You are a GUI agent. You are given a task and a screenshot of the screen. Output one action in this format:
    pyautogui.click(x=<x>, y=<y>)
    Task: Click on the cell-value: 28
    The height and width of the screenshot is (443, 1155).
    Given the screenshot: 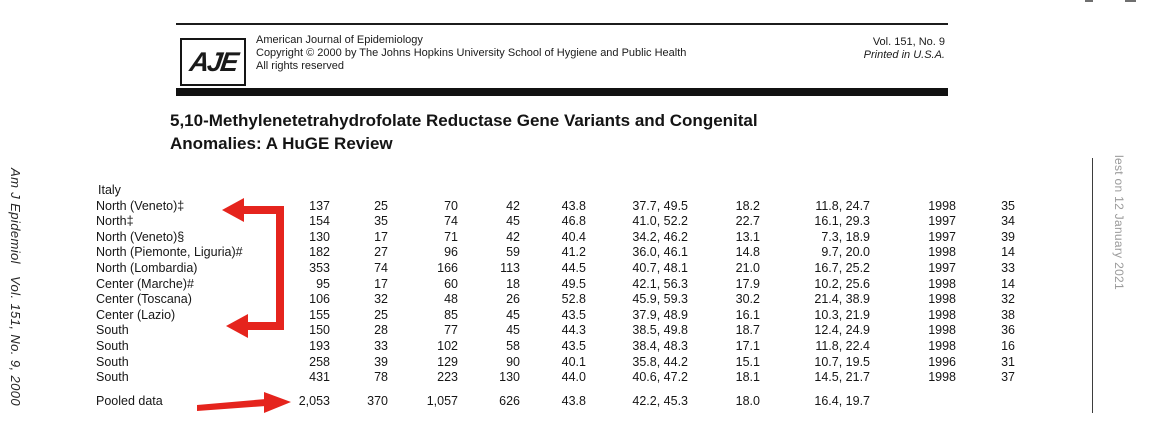 What is the action you would take?
    pyautogui.click(x=381, y=330)
    